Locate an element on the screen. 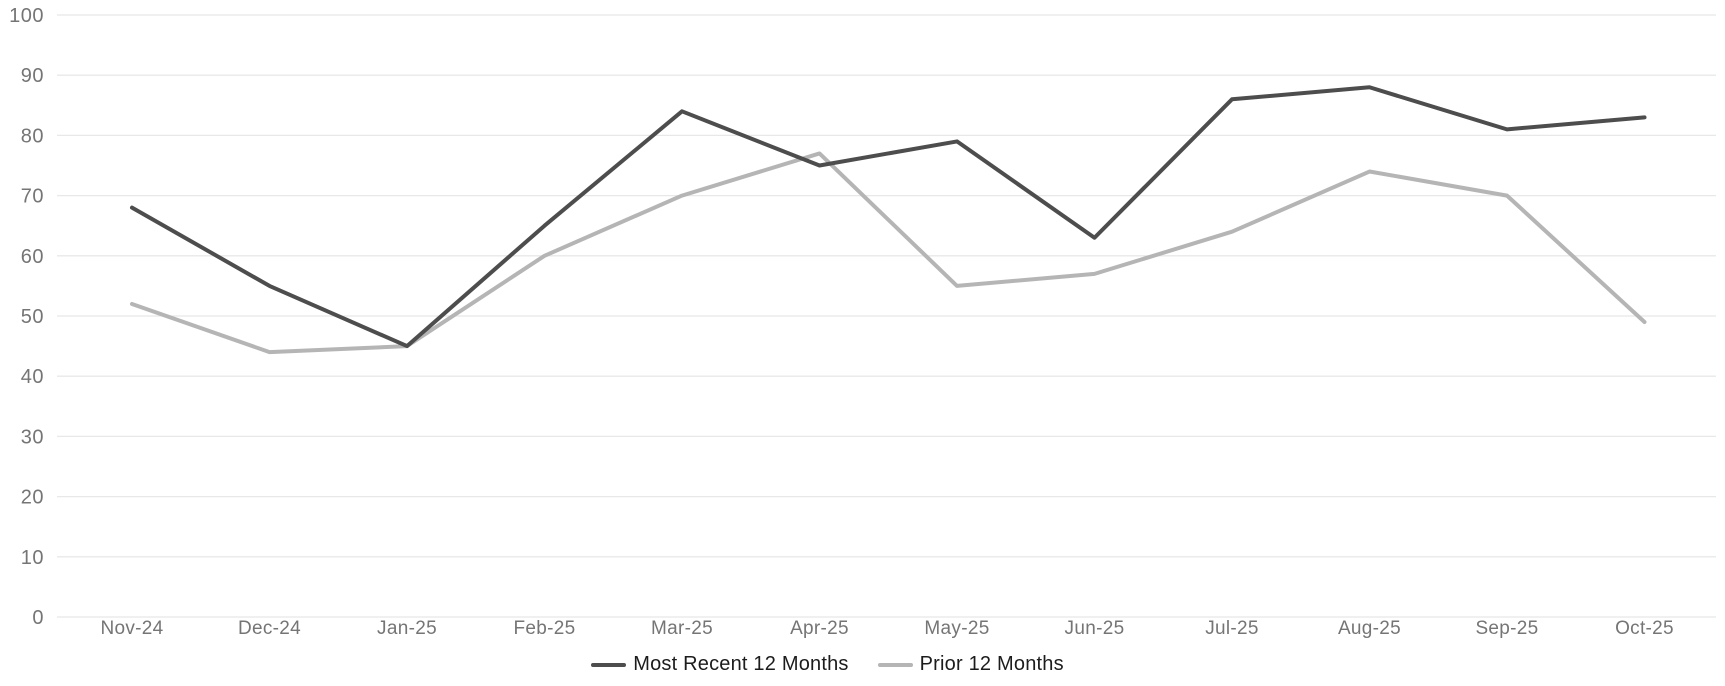  y-axis-tick-label: 90 is located at coordinates (32, 76).